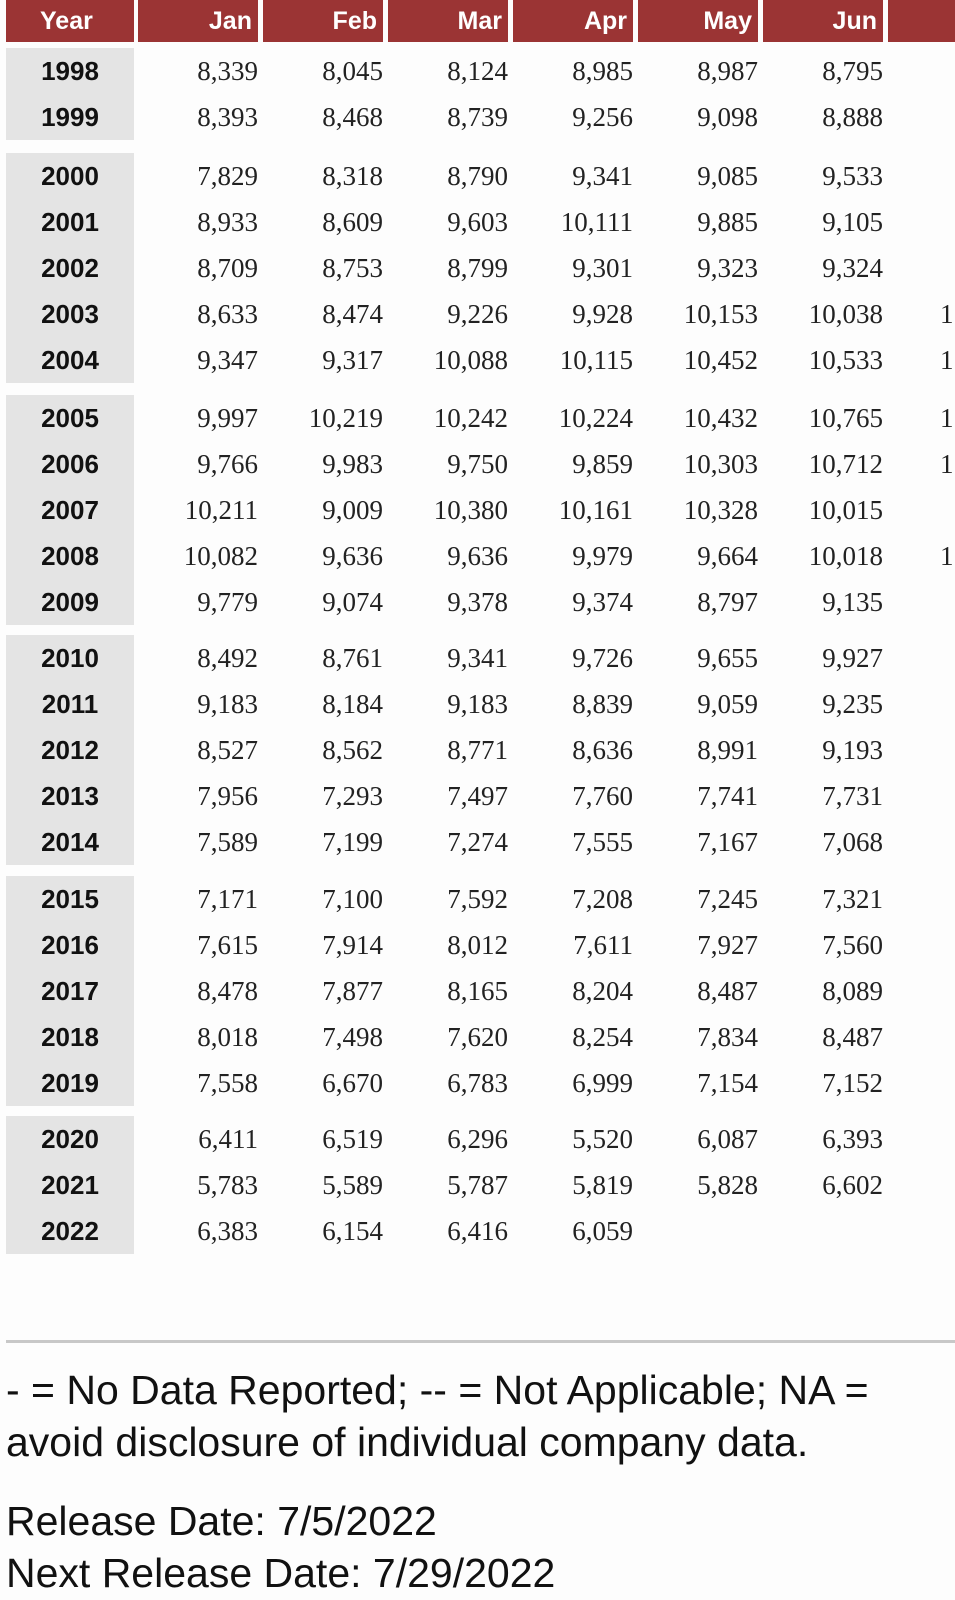 The image size is (955, 1600). What do you see at coordinates (352, 1139) in the screenshot?
I see `value-cell: 6,519` at bounding box center [352, 1139].